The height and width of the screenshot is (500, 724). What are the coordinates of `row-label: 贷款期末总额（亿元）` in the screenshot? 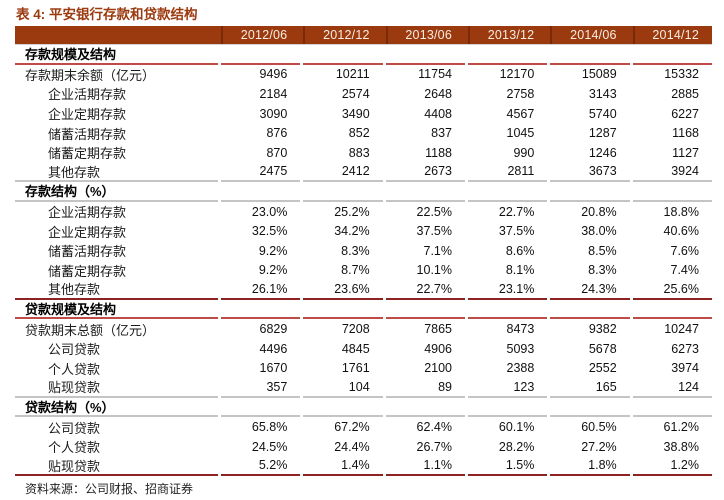 It's located at (90, 330).